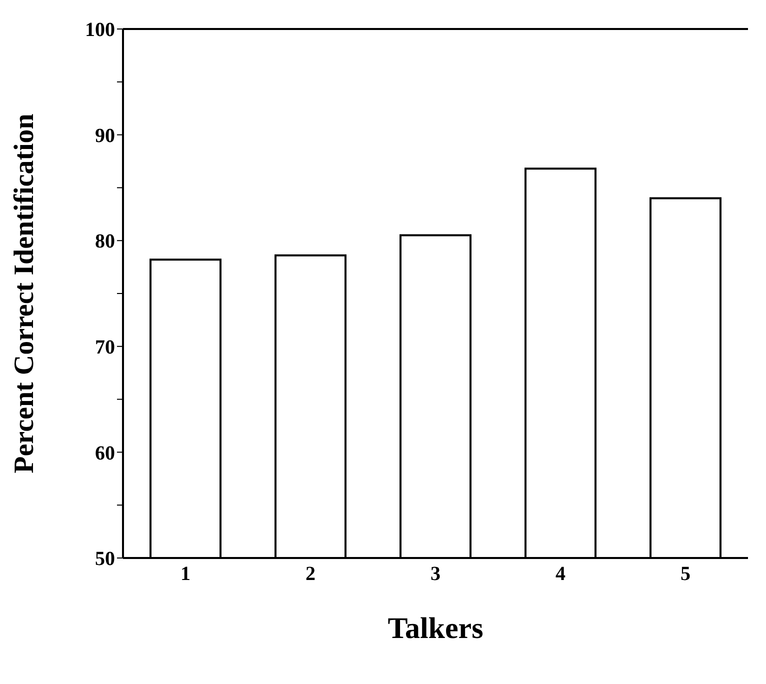  What do you see at coordinates (311, 574) in the screenshot?
I see `x-tick-label: 2` at bounding box center [311, 574].